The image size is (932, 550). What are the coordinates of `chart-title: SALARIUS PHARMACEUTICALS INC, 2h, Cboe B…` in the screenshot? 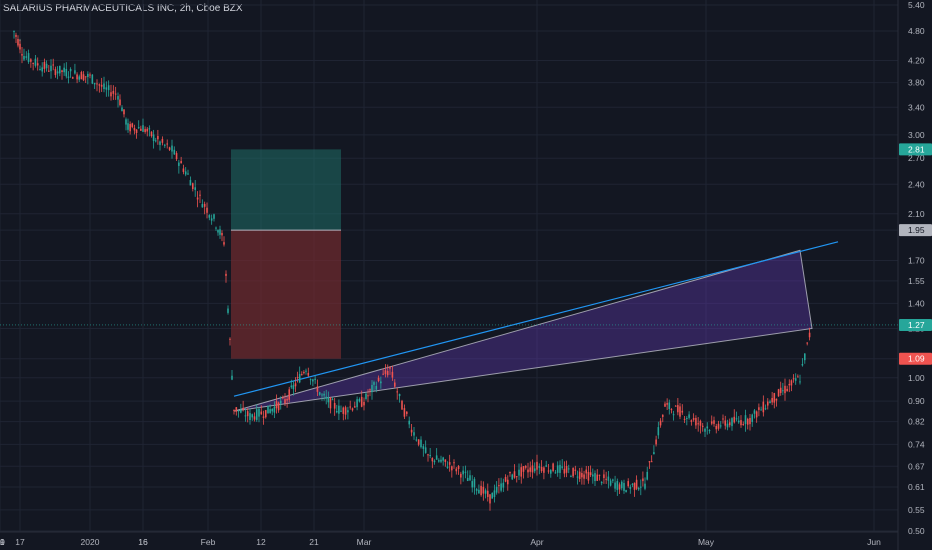 It's located at (123, 8).